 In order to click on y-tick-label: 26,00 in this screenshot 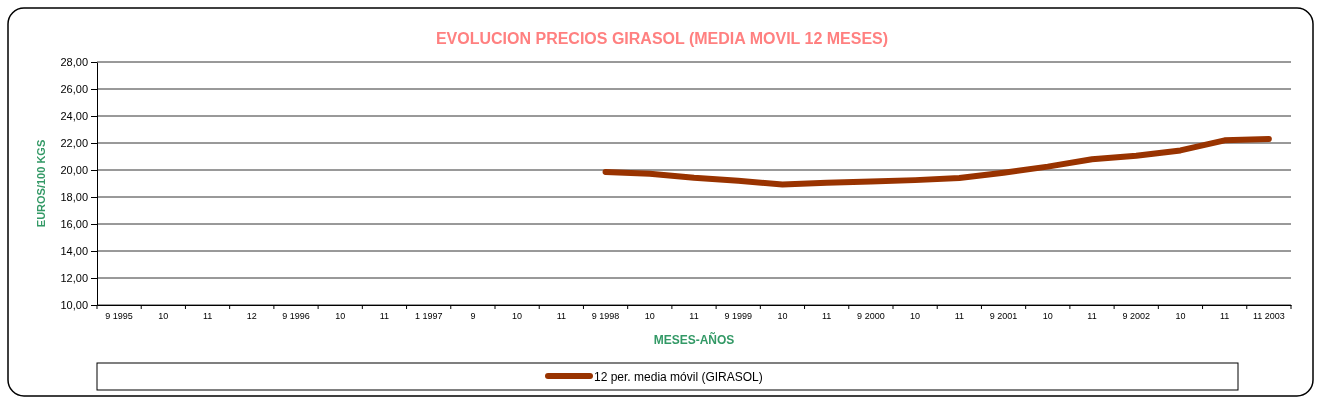, I will do `click(74, 89)`.